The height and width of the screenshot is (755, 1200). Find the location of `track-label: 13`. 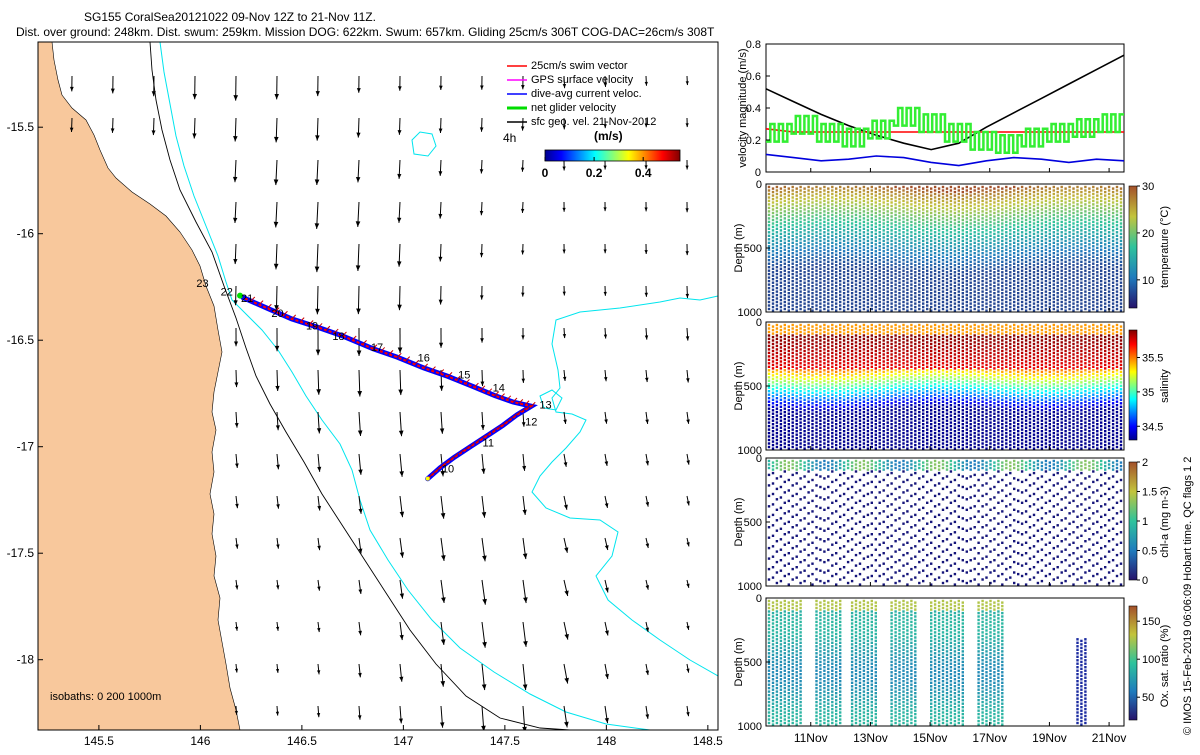

track-label: 13 is located at coordinates (545, 405).